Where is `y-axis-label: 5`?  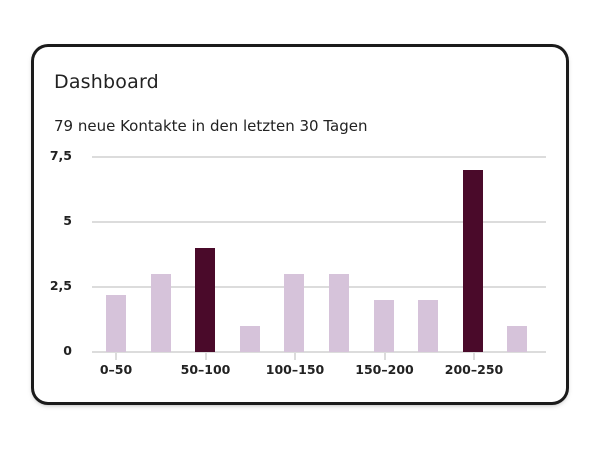
y-axis-label: 5 is located at coordinates (67, 220).